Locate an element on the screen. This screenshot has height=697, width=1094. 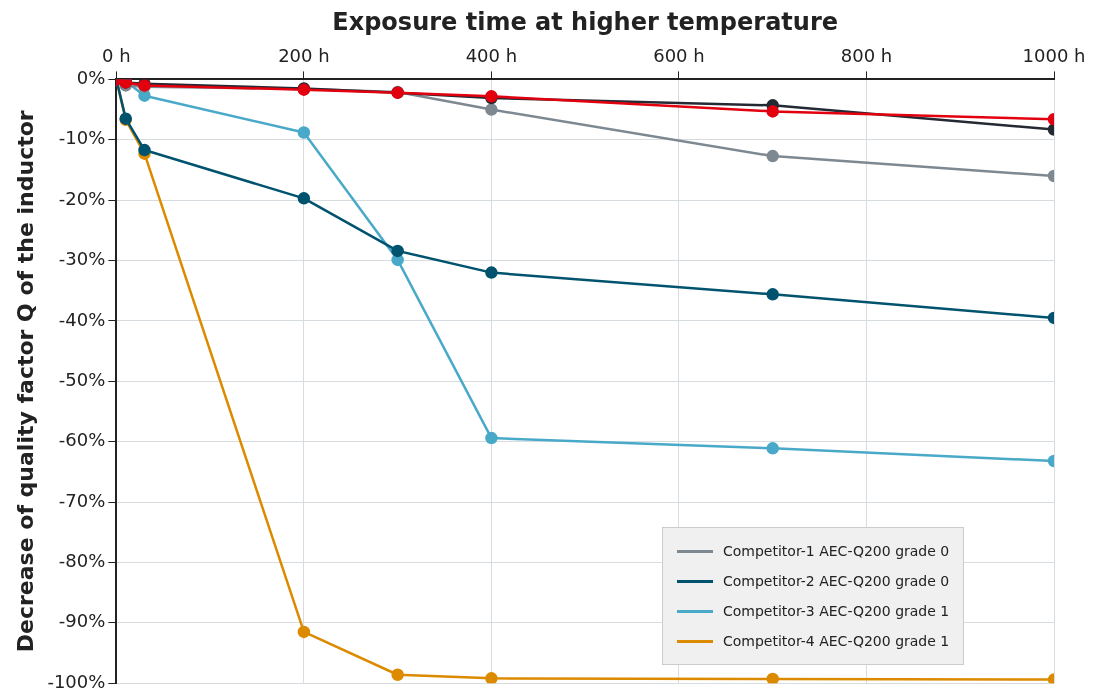
x-axis-title: Exposure time at higher temperature is located at coordinates (585, 21).